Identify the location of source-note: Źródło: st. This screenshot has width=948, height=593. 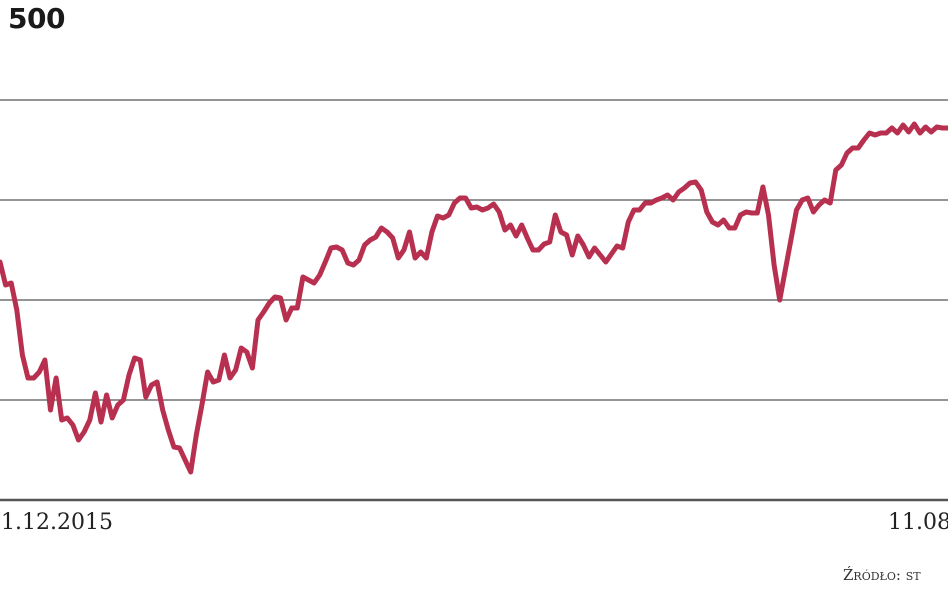
(882, 575).